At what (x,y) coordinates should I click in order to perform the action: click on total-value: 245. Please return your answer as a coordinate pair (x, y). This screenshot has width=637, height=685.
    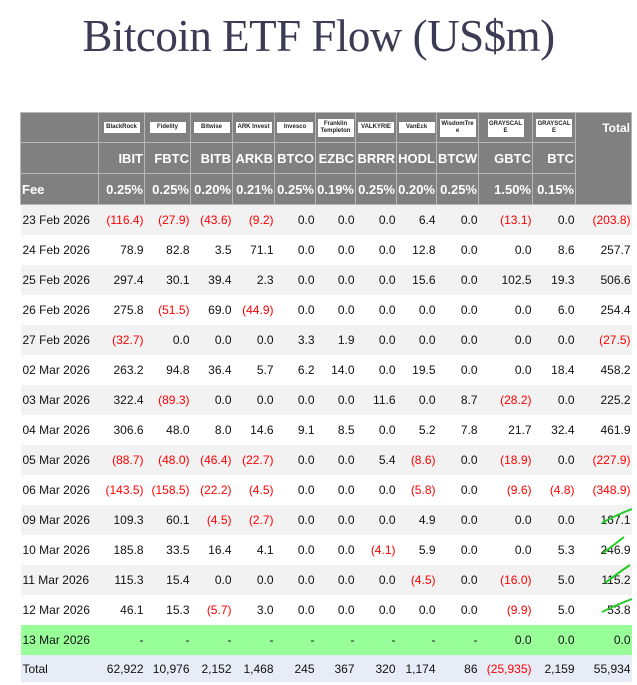
    Looking at the image, I should click on (295, 668).